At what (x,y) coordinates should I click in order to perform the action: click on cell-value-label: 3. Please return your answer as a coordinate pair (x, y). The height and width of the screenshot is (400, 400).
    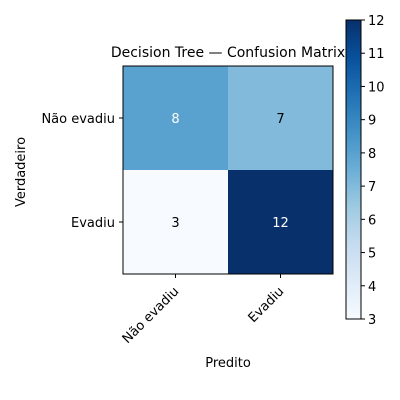
    Looking at the image, I should click on (175, 223).